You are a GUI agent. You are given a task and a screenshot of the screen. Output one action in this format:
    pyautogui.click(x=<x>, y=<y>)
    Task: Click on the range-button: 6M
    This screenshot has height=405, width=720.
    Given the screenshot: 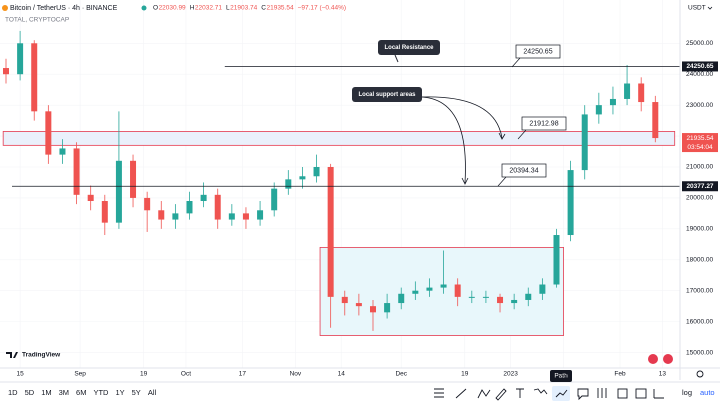 What is the action you would take?
    pyautogui.click(x=81, y=392)
    